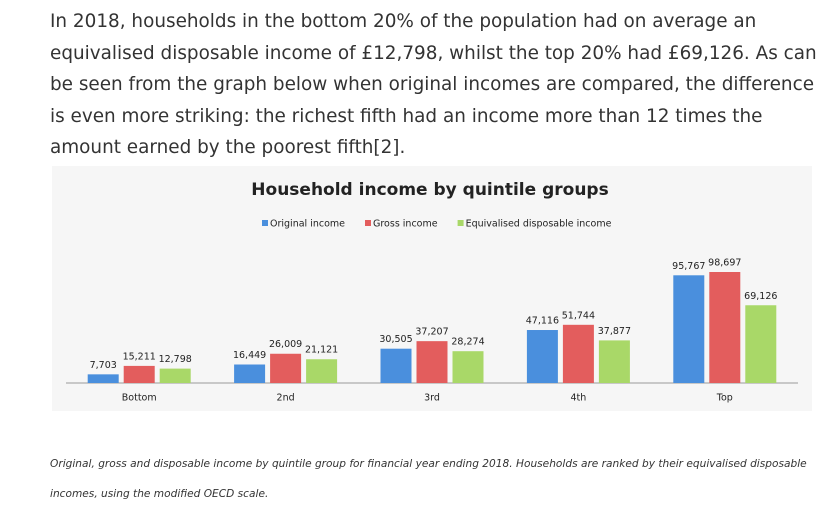 The image size is (831, 509). What do you see at coordinates (175, 359) in the screenshot?
I see `data-label: 12,798` at bounding box center [175, 359].